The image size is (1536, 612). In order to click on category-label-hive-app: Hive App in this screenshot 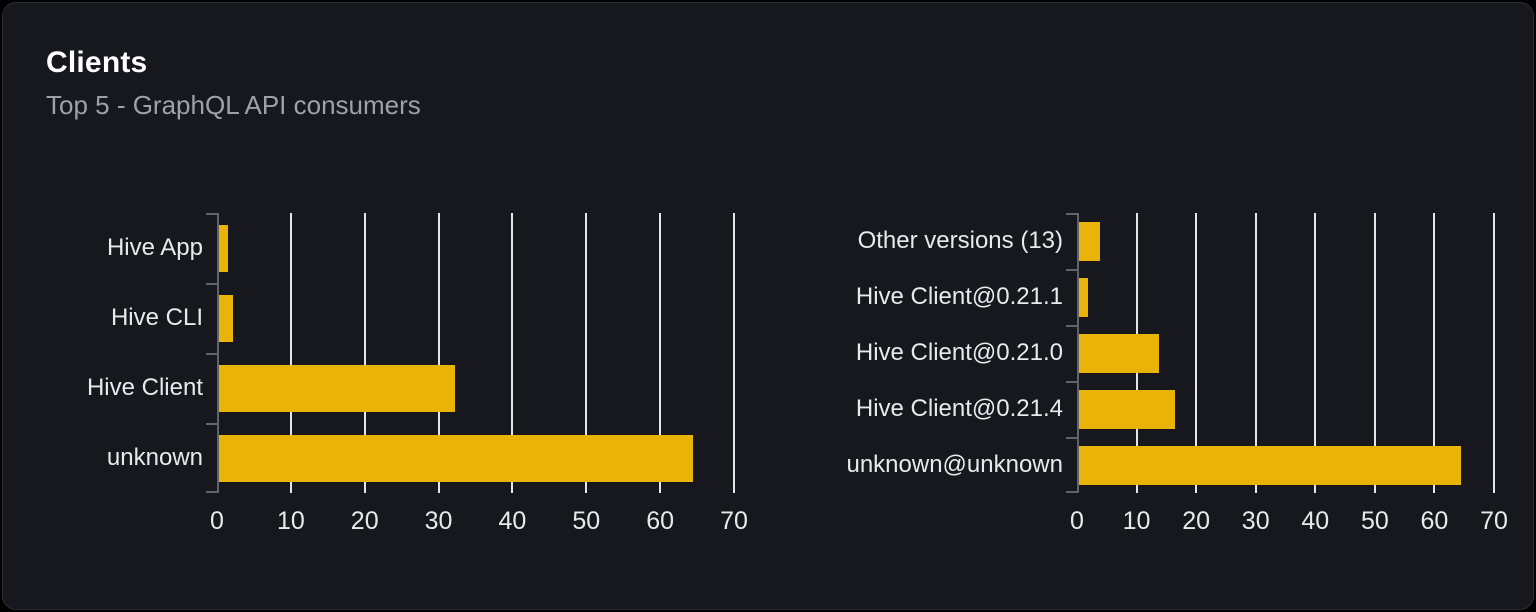, I will do `click(154, 247)`.